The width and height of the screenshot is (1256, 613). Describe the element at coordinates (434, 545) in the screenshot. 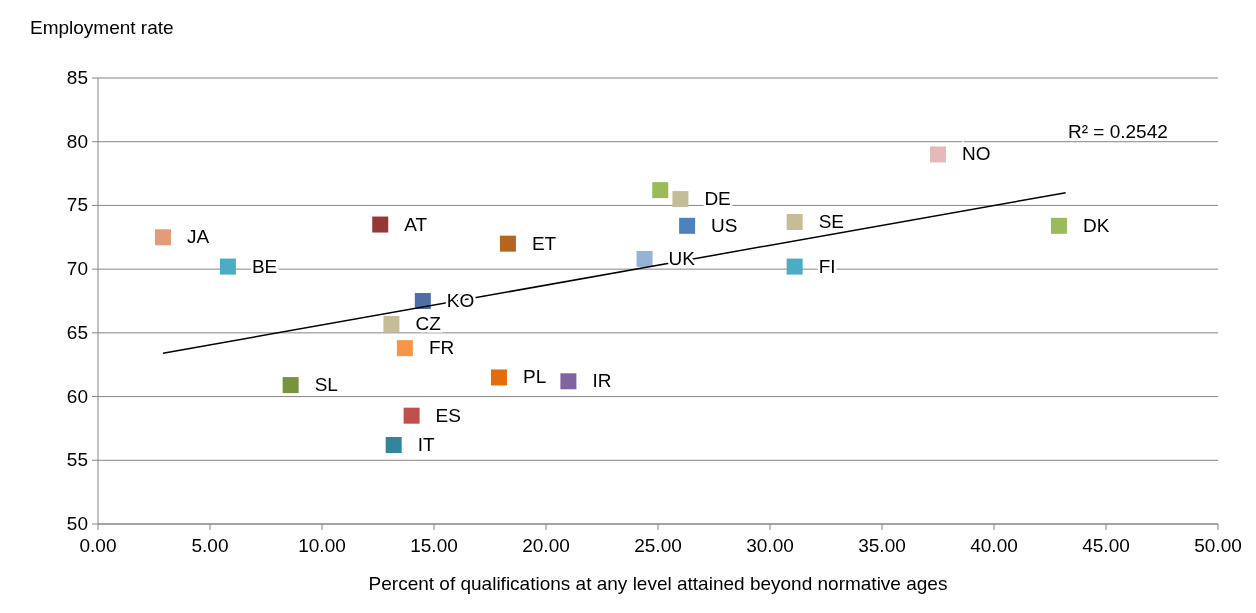

I see `x-tick-label: 15.00` at that location.